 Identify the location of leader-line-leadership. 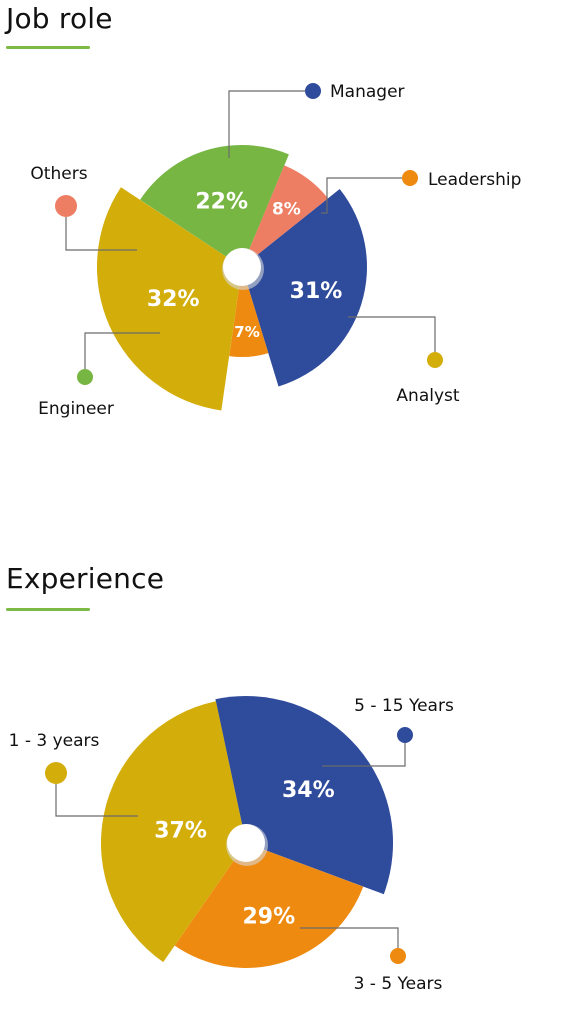
(361, 195).